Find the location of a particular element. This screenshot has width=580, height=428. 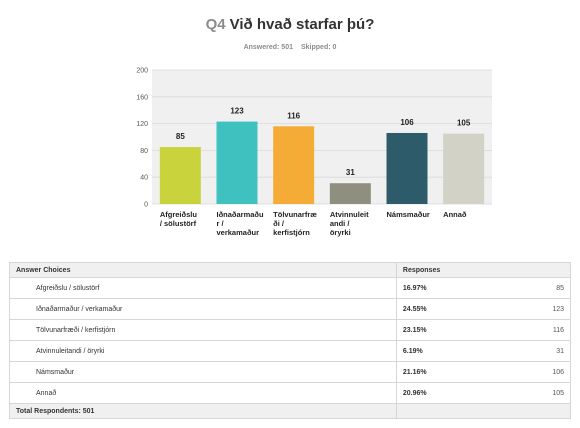

table-row: Atvinnuleitandi / öryrki 6.19% 31 is located at coordinates (290, 351).